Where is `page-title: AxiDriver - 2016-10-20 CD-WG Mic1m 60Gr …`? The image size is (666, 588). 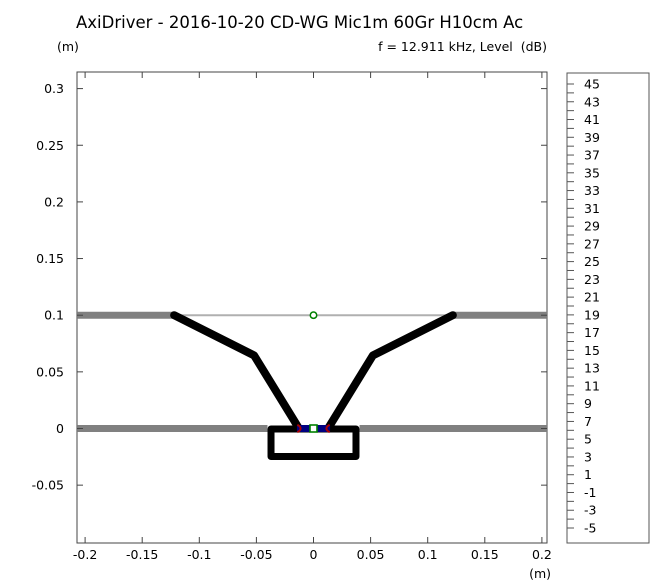
page-title: AxiDriver - 2016-10-20 CD-WG Mic1m 60Gr … is located at coordinates (300, 22).